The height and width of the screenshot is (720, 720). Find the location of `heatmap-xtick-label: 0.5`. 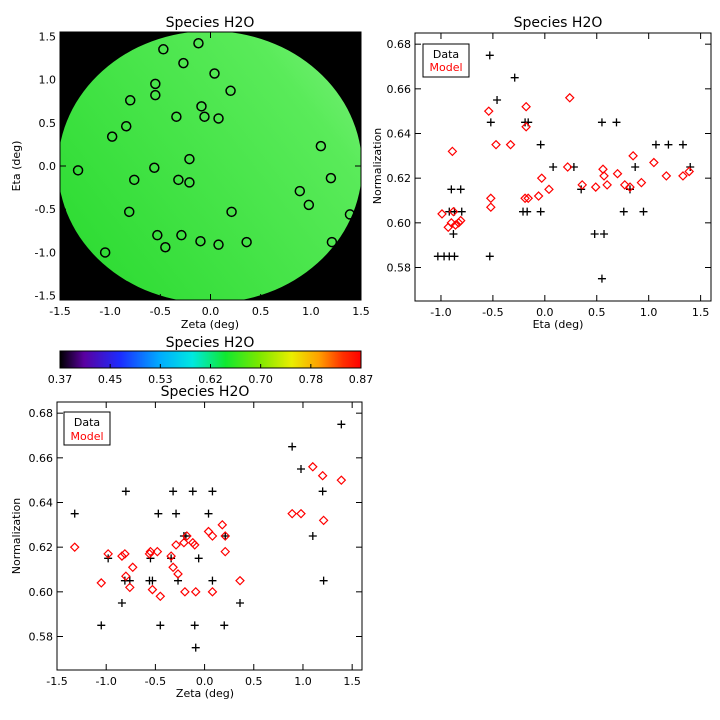

heatmap-xtick-label: 0.5 is located at coordinates (261, 311).